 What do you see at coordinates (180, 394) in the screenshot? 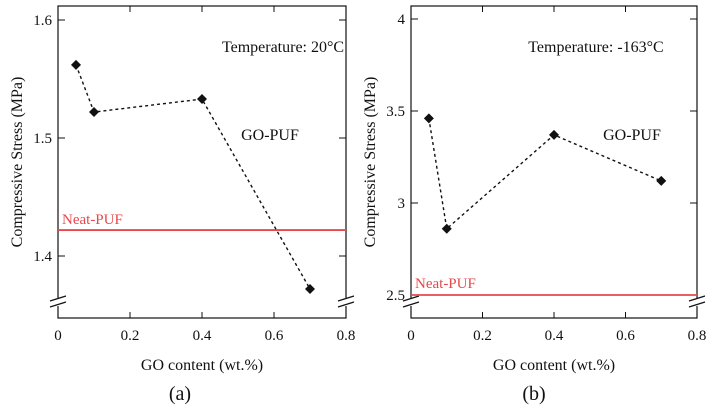
I see `panel-label-a: (a)` at bounding box center [180, 394].